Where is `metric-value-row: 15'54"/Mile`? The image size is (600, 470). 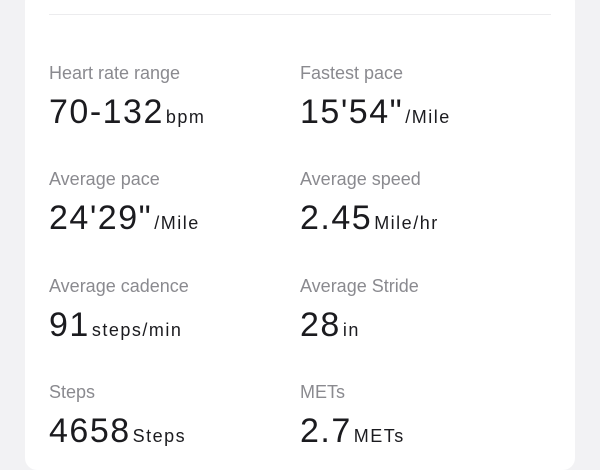
metric-value-row: 15'54"/Mile is located at coordinates (420, 115).